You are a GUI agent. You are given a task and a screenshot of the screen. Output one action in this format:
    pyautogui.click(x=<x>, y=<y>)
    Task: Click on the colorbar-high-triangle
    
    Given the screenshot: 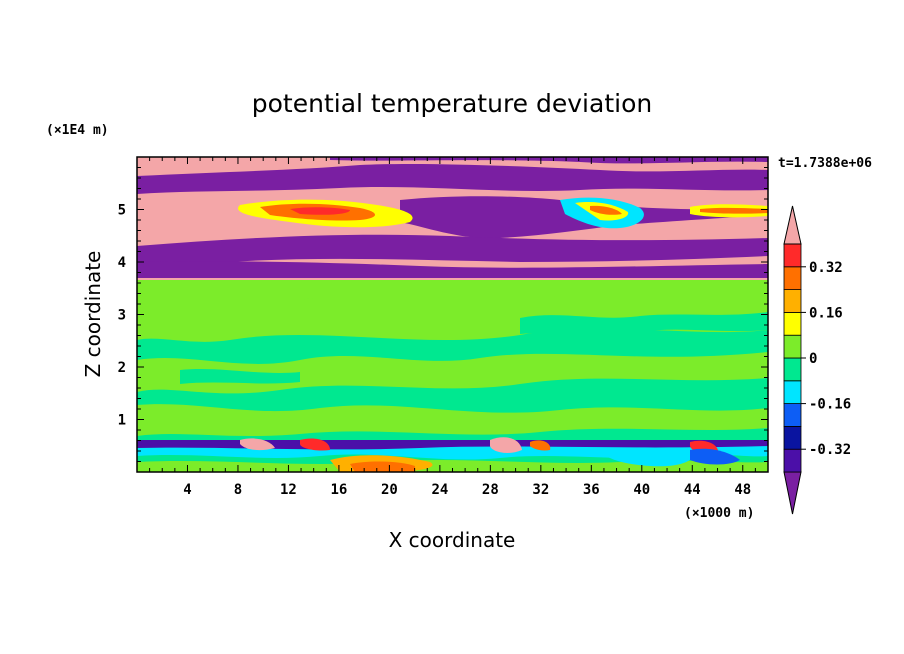 What is the action you would take?
    pyautogui.click(x=792, y=225)
    